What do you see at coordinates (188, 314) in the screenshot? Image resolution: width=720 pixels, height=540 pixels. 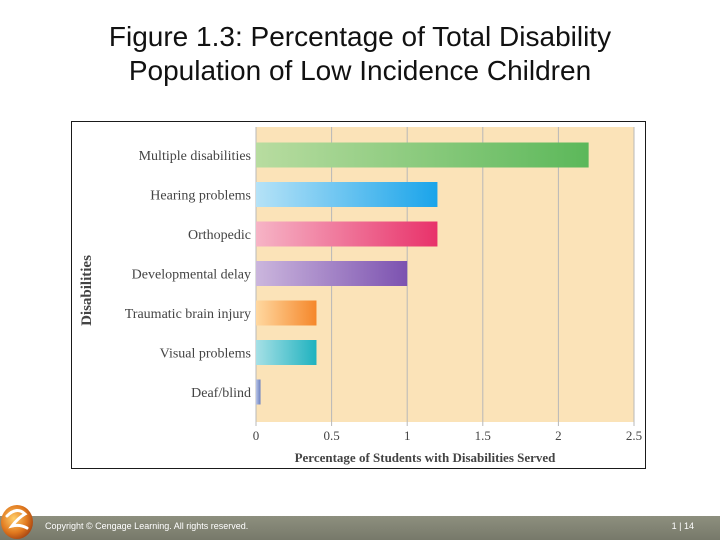 I see `category-label: Traumatic brain injury` at bounding box center [188, 314].